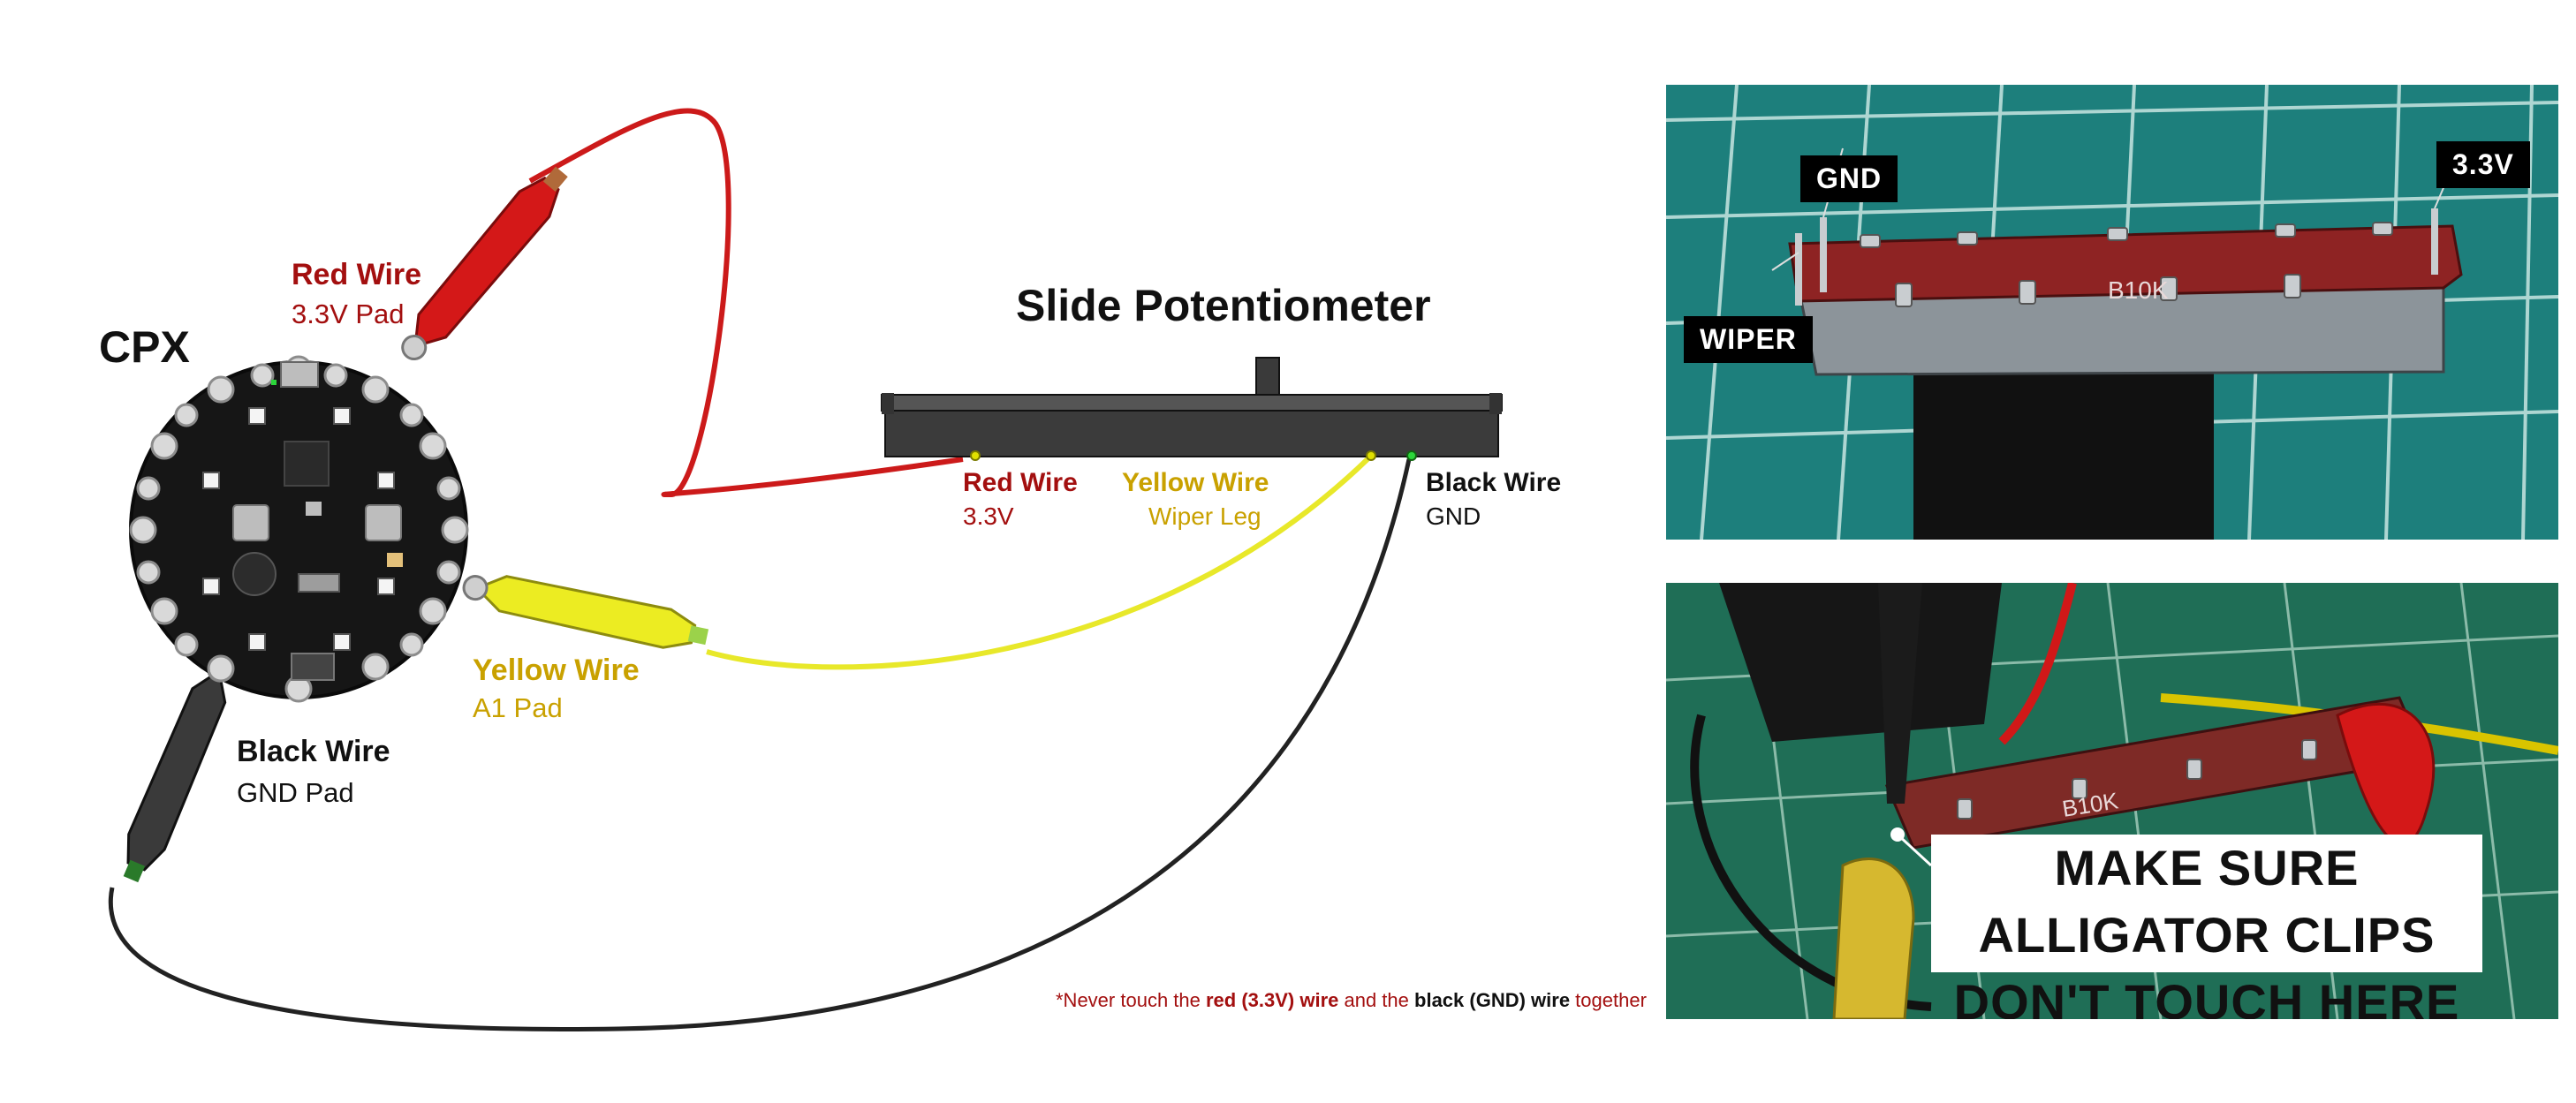 Image resolution: width=2576 pixels, height=1103 pixels. What do you see at coordinates (485, 263) in the screenshot?
I see `red-alligator-clip` at bounding box center [485, 263].